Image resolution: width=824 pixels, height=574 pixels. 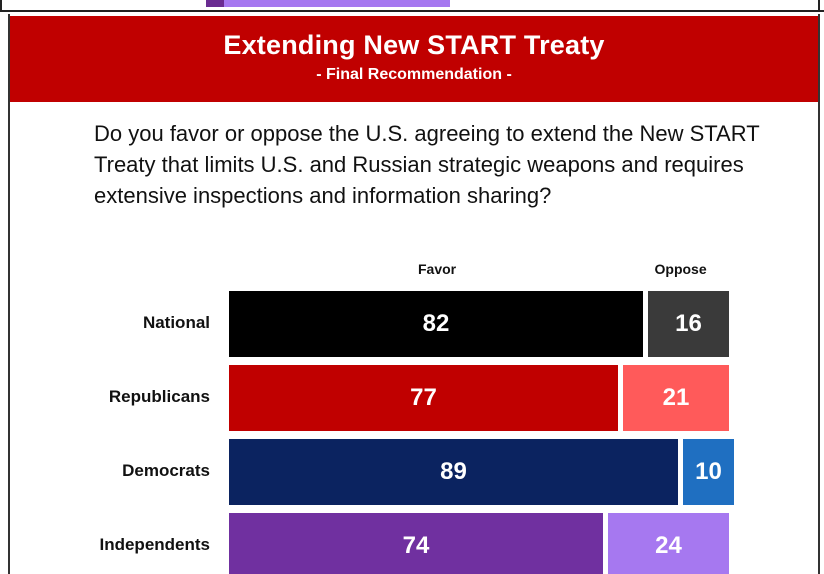 I want to click on bar-oppose-national: 16, so click(x=688, y=324).